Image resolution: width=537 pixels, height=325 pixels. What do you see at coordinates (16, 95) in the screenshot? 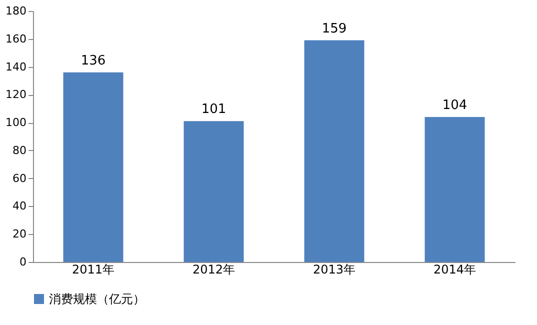
I see `y-tick-label: 120` at bounding box center [16, 95].